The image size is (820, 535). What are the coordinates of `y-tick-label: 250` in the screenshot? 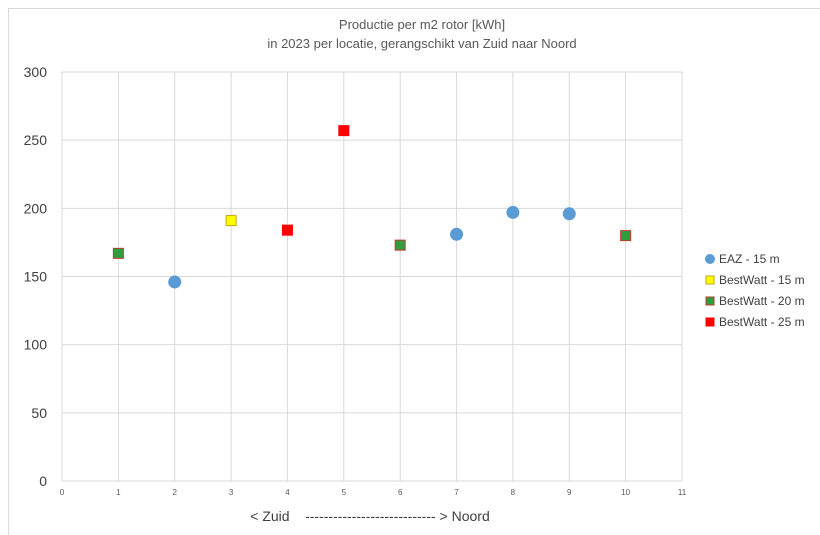 It's located at (36, 140).